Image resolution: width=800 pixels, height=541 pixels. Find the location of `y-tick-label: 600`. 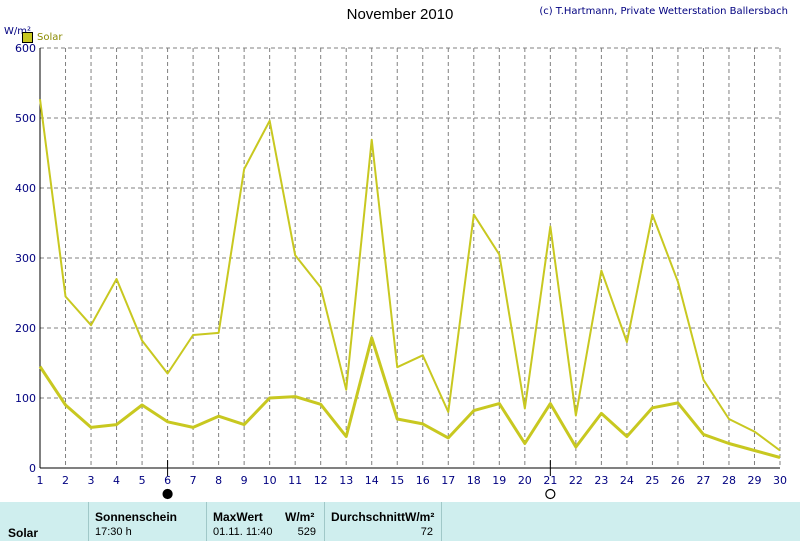

y-tick-label: 600 is located at coordinates (25, 48).